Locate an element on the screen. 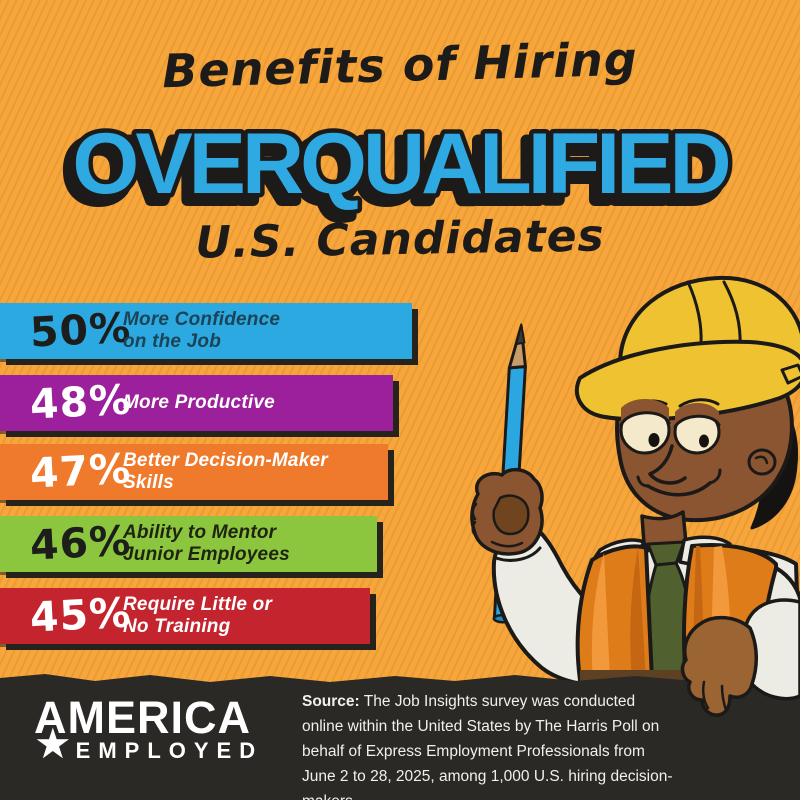  title-kicker: Benefits of Hiring is located at coordinates (400, 65).